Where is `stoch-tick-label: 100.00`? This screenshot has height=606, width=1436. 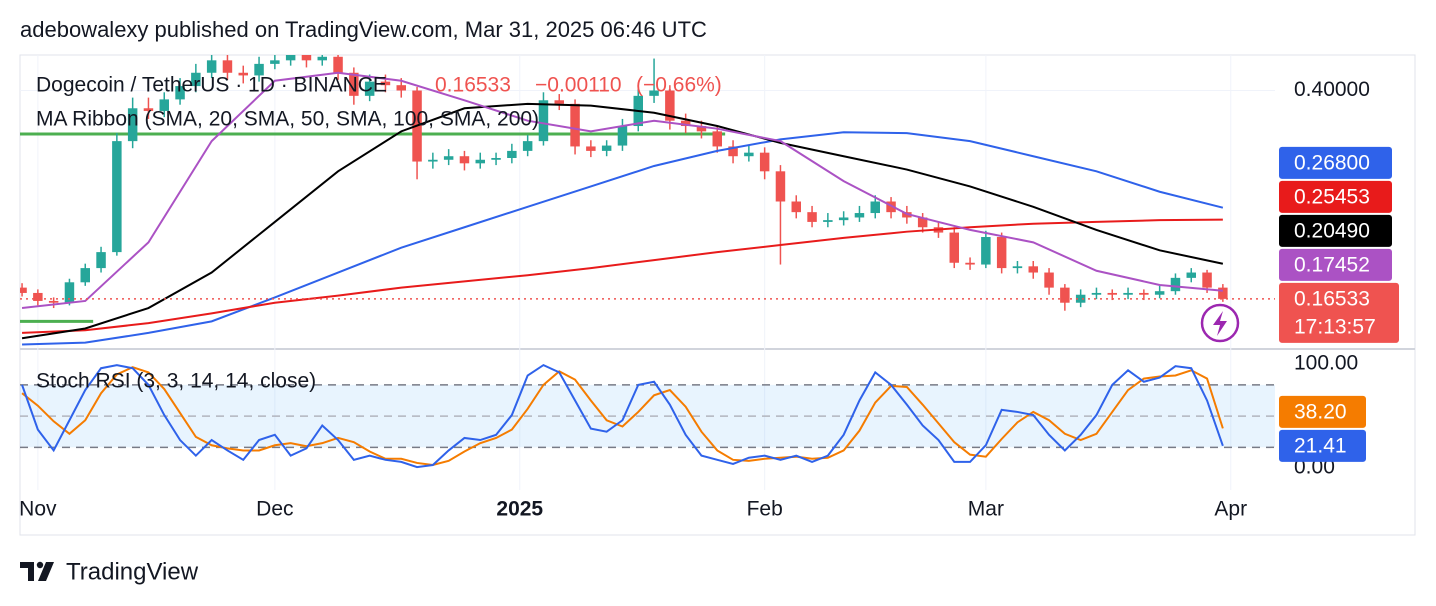 stoch-tick-label: 100.00 is located at coordinates (1326, 363).